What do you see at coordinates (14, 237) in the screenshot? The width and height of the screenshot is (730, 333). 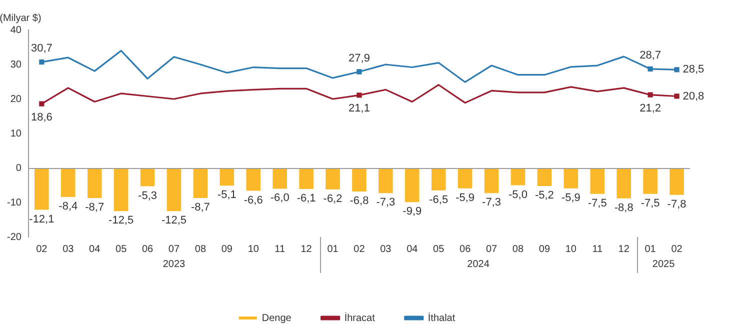 I see `y-tick-label: -20` at bounding box center [14, 237].